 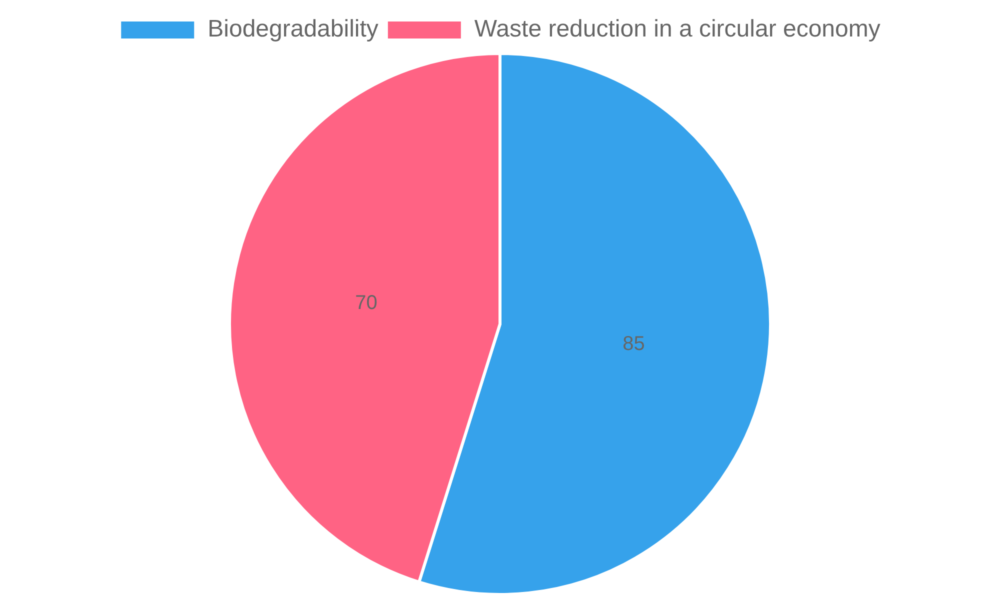 What do you see at coordinates (366, 303) in the screenshot?
I see `data-label: 70` at bounding box center [366, 303].